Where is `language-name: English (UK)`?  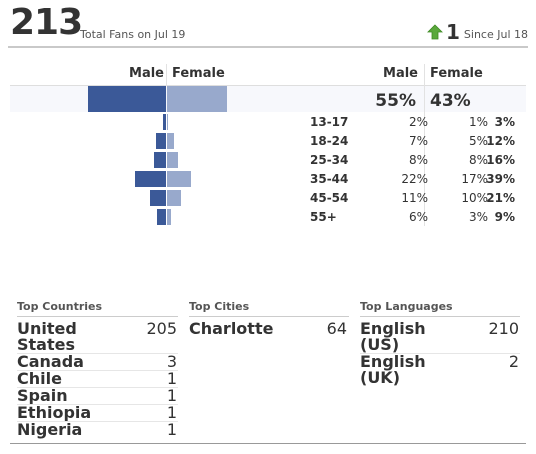 language-name: English (UK) is located at coordinates (393, 369).